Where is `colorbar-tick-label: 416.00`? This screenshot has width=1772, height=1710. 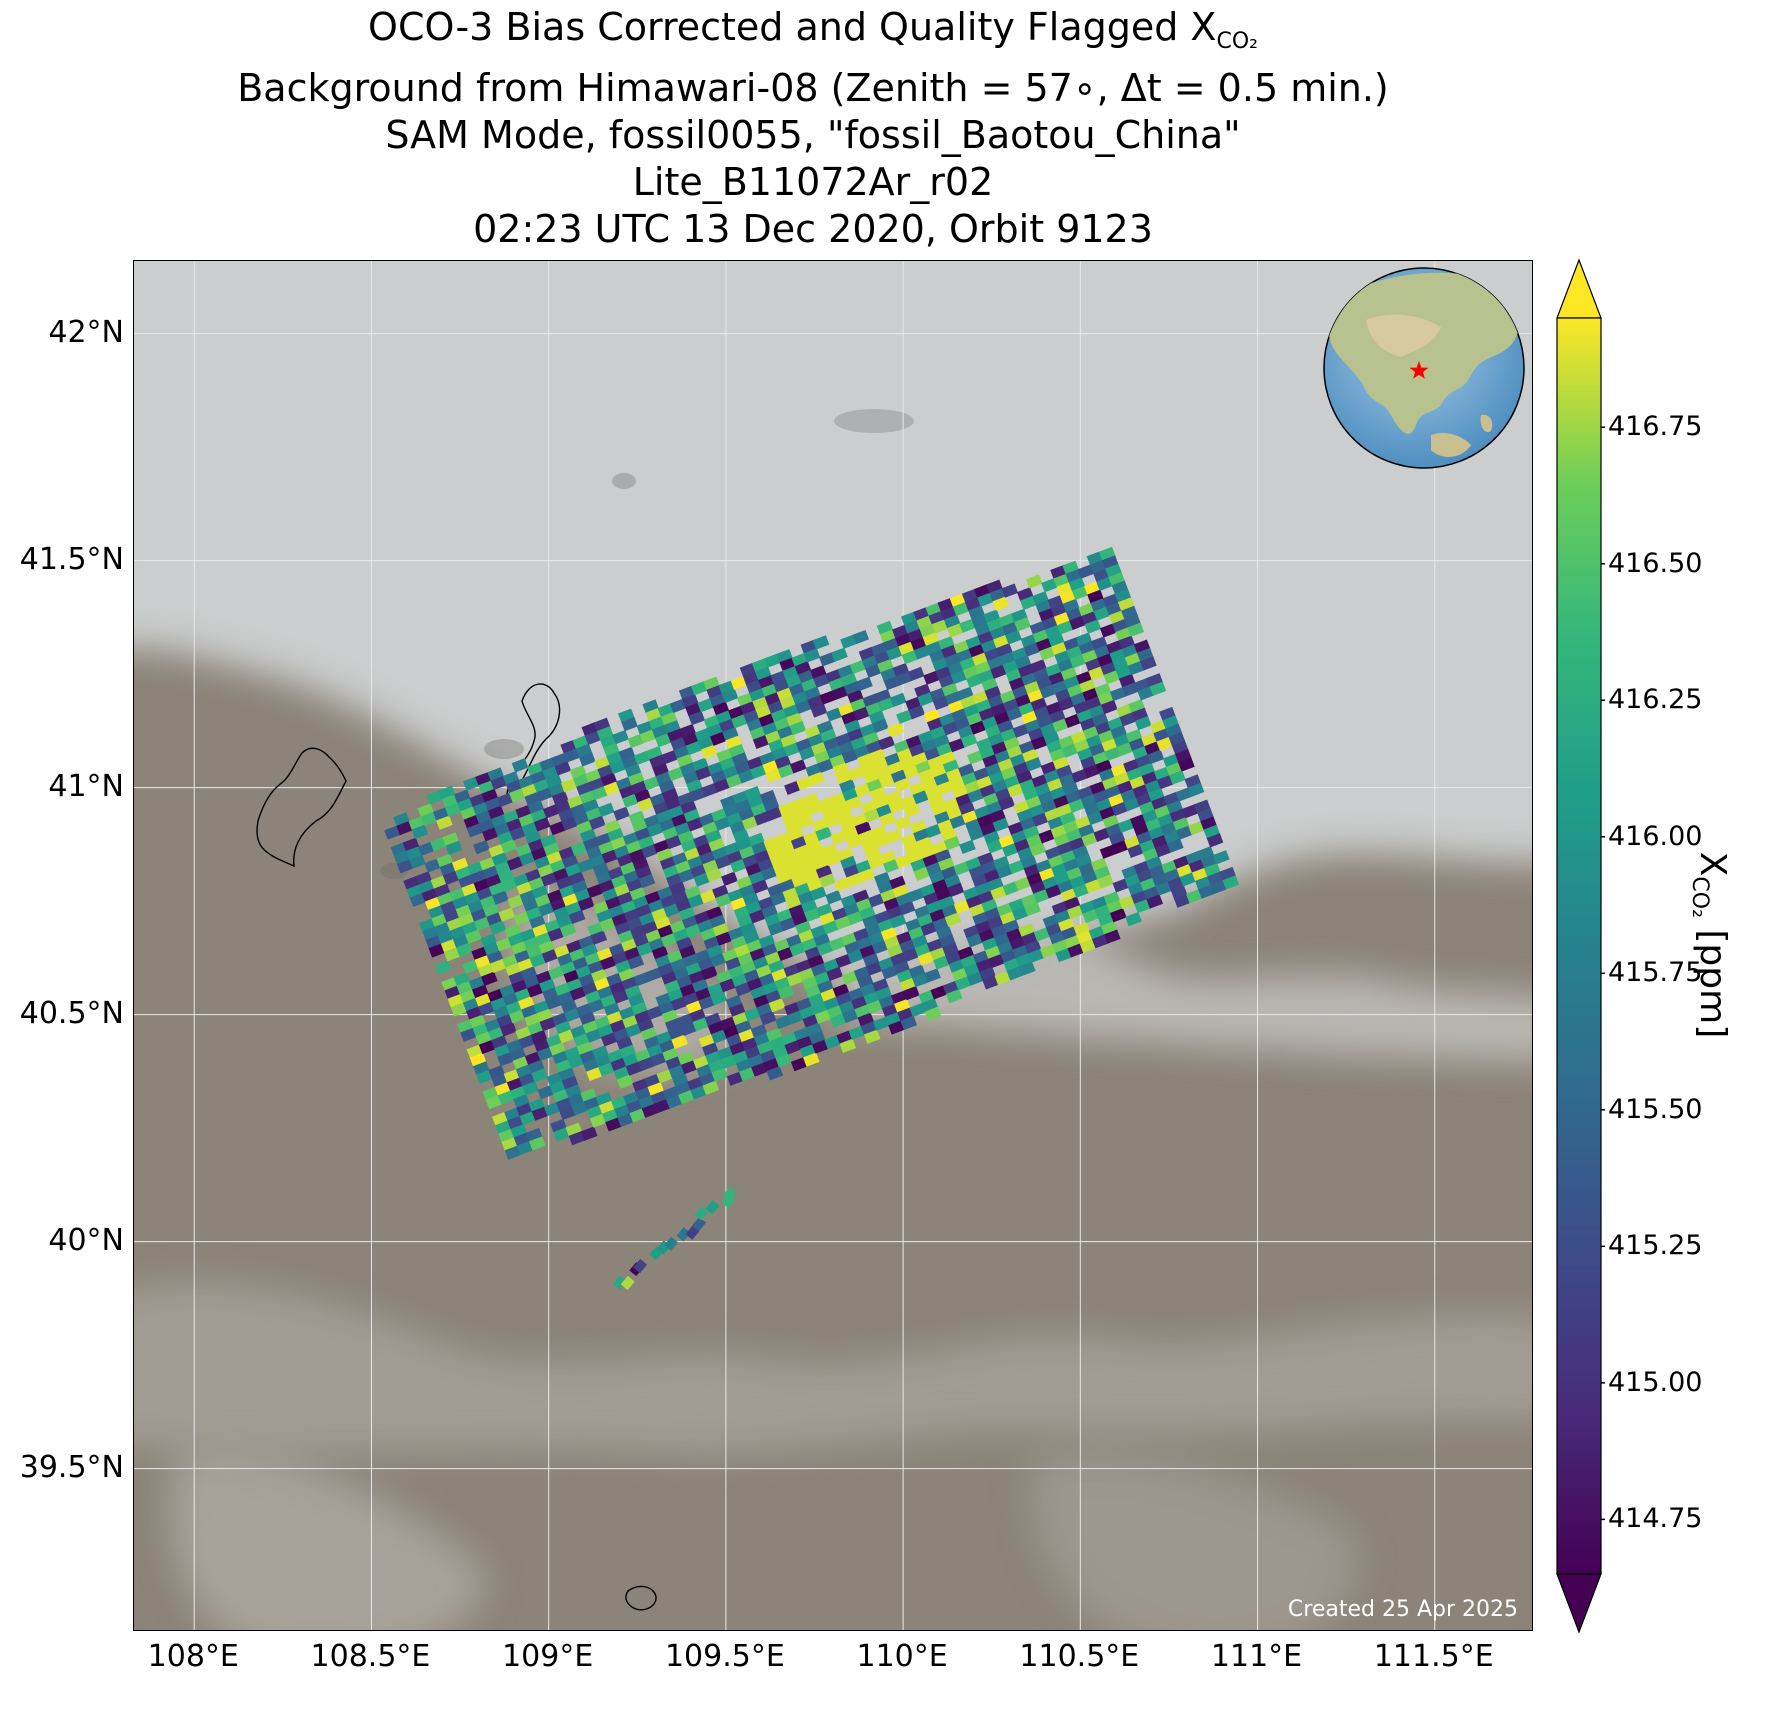 colorbar-tick-label: 416.00 is located at coordinates (1655, 836).